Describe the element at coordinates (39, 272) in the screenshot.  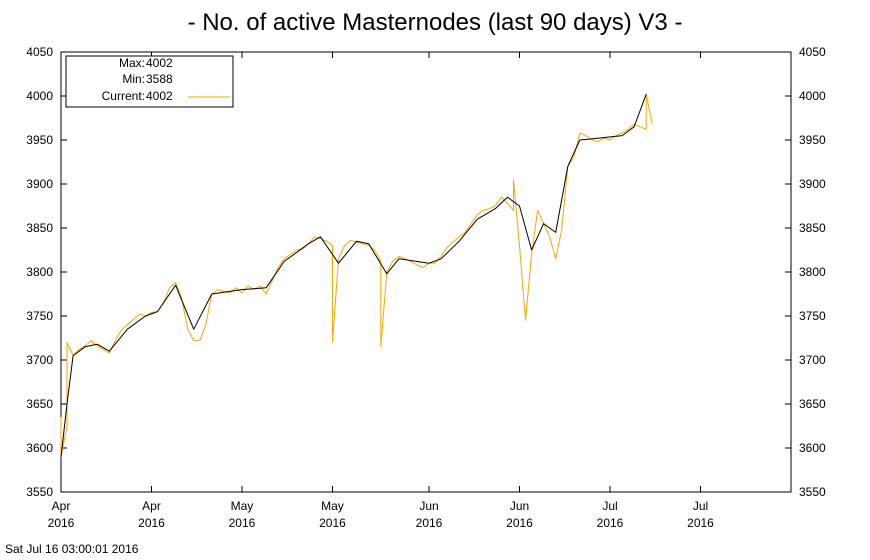
I see `y-tick-label-left: 3800` at that location.